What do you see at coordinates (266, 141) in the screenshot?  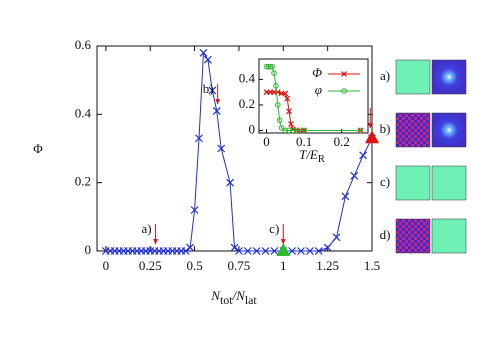 I see `inset-x-tick-label: 0` at bounding box center [266, 141].